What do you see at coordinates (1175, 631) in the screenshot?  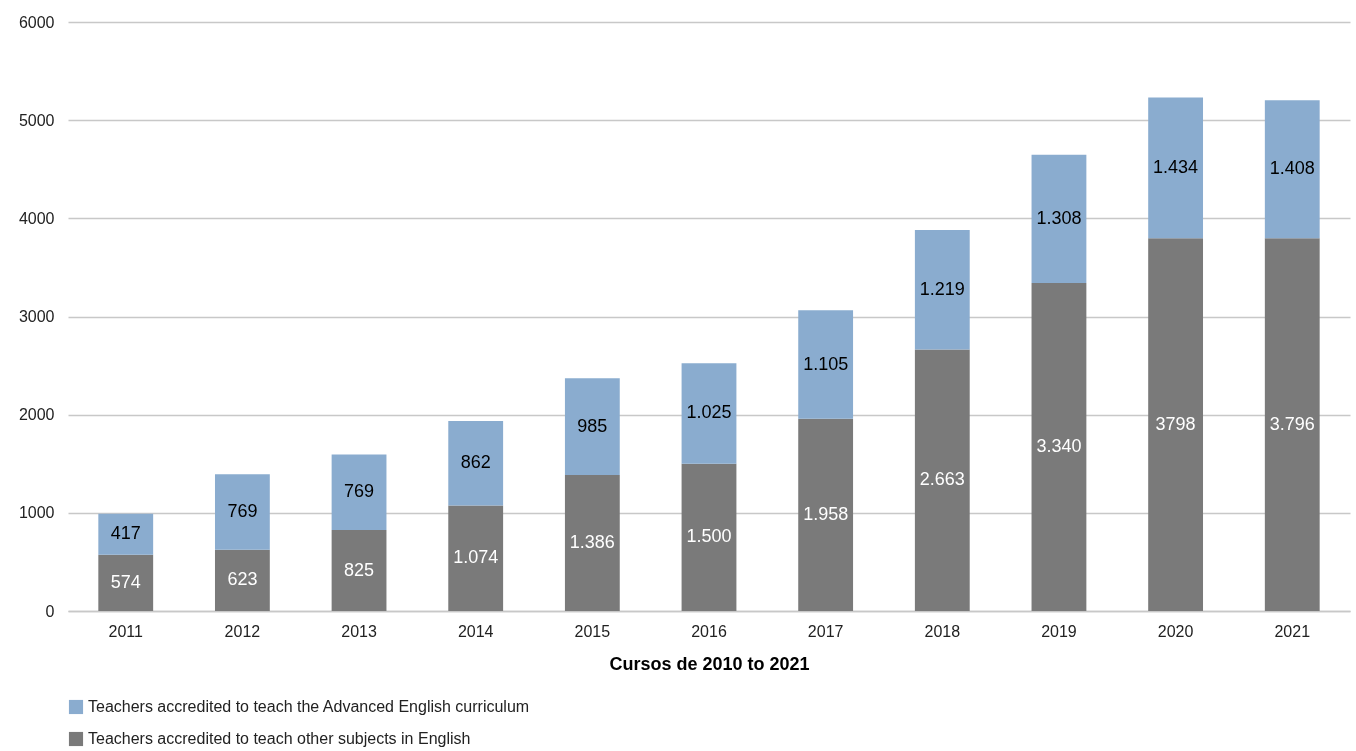 I see `x-tick-label: 2020` at bounding box center [1175, 631].